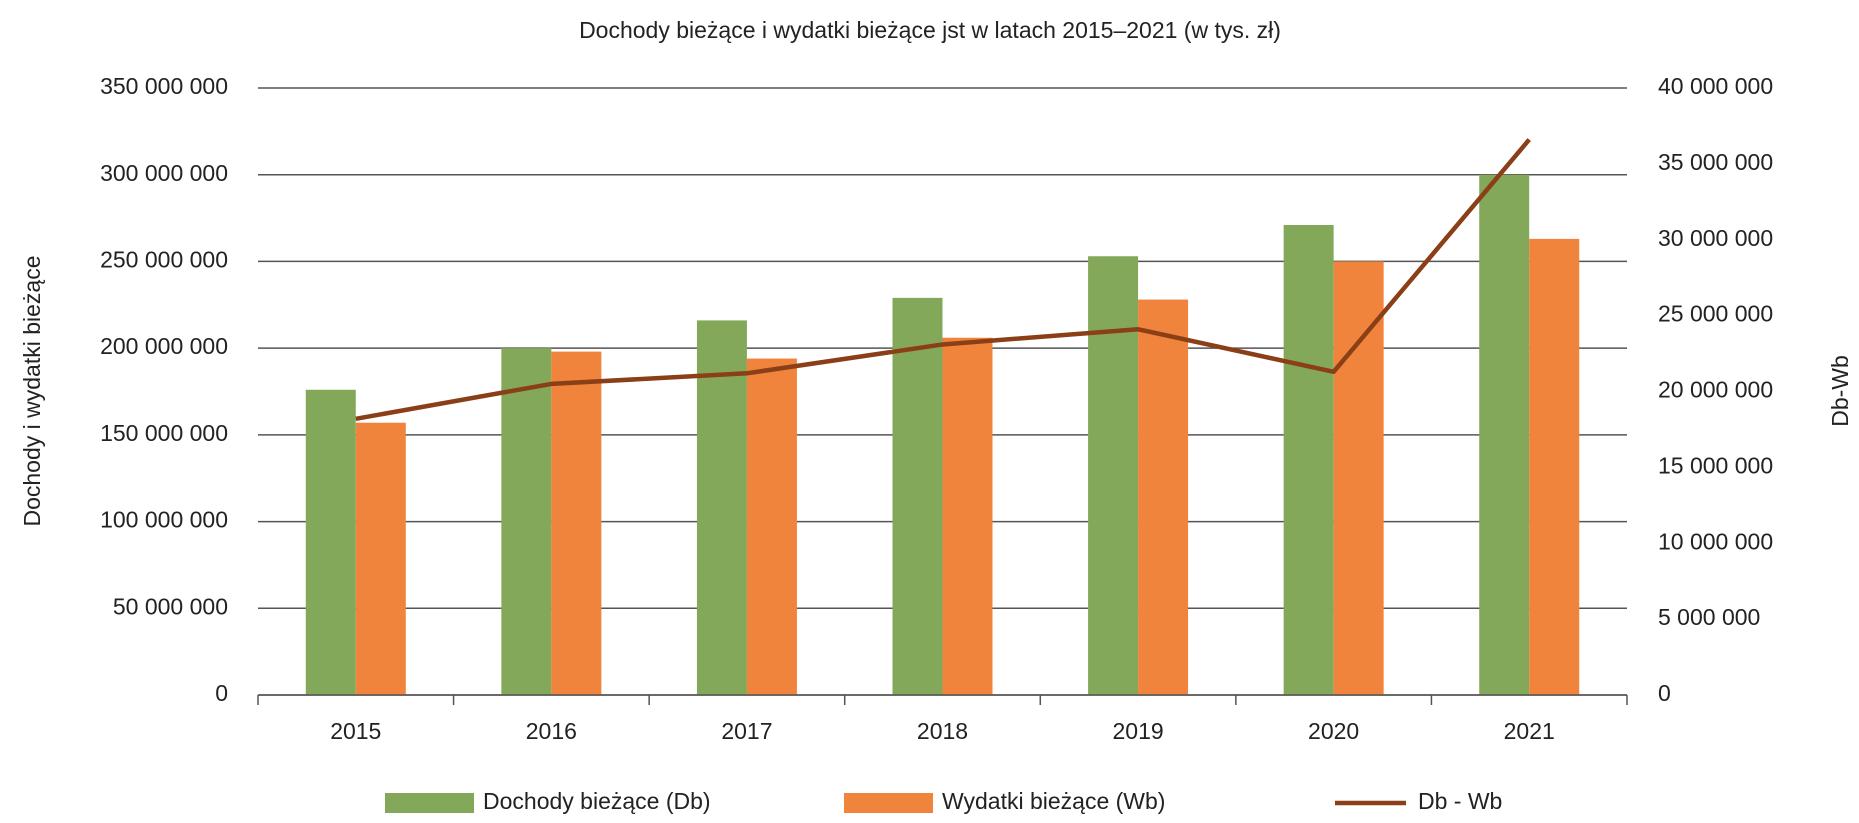  Describe the element at coordinates (1840, 391) in the screenshot. I see `y2-axis-label: Db-Wb` at that location.